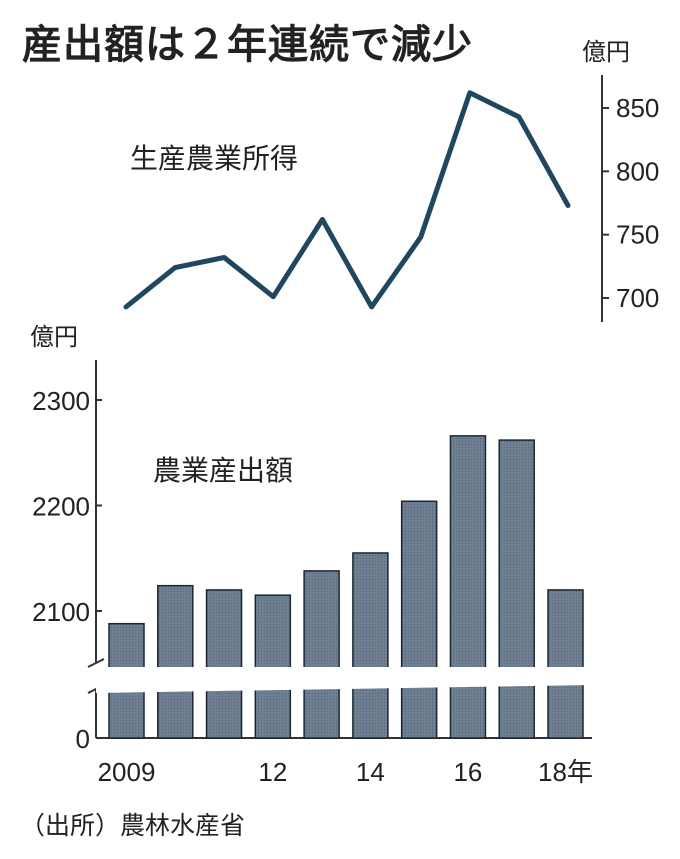 The width and height of the screenshot is (680, 859). Describe the element at coordinates (214, 158) in the screenshot. I see `income-series-label: 生産農業所得` at that location.